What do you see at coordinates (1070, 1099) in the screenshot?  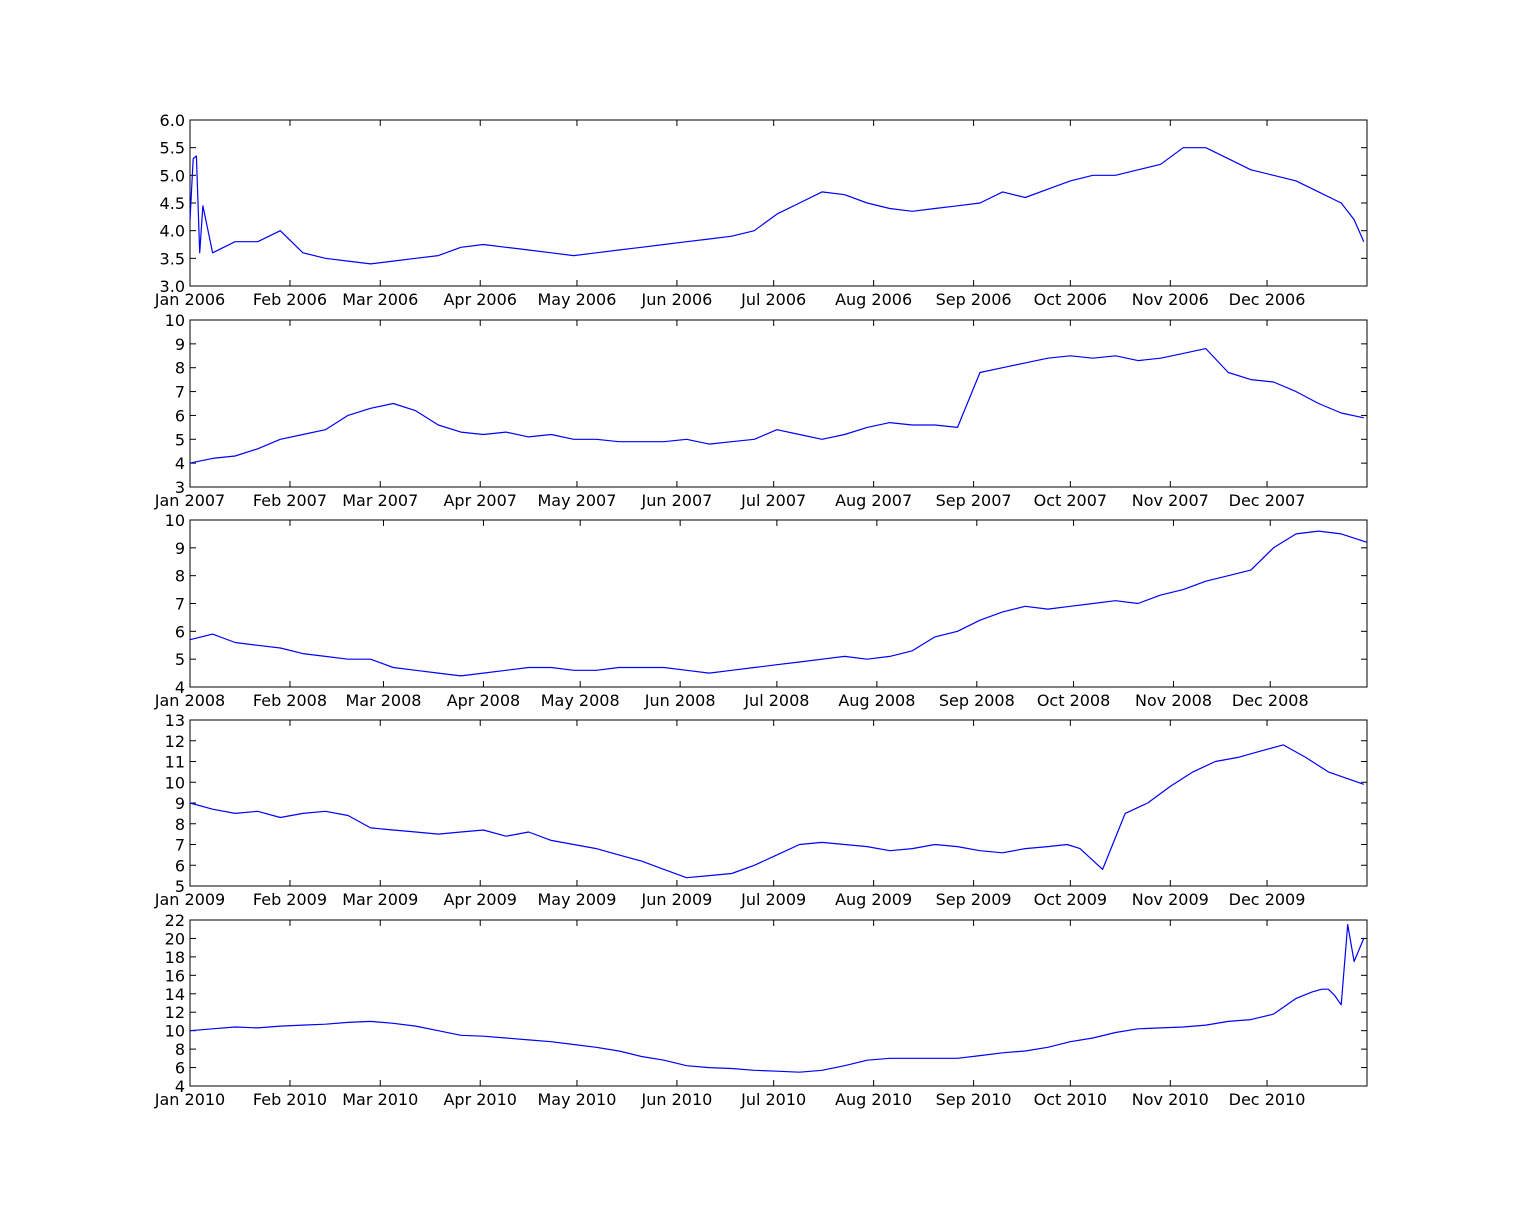 I see `x-tick-label: Oct 2010` at bounding box center [1070, 1099].